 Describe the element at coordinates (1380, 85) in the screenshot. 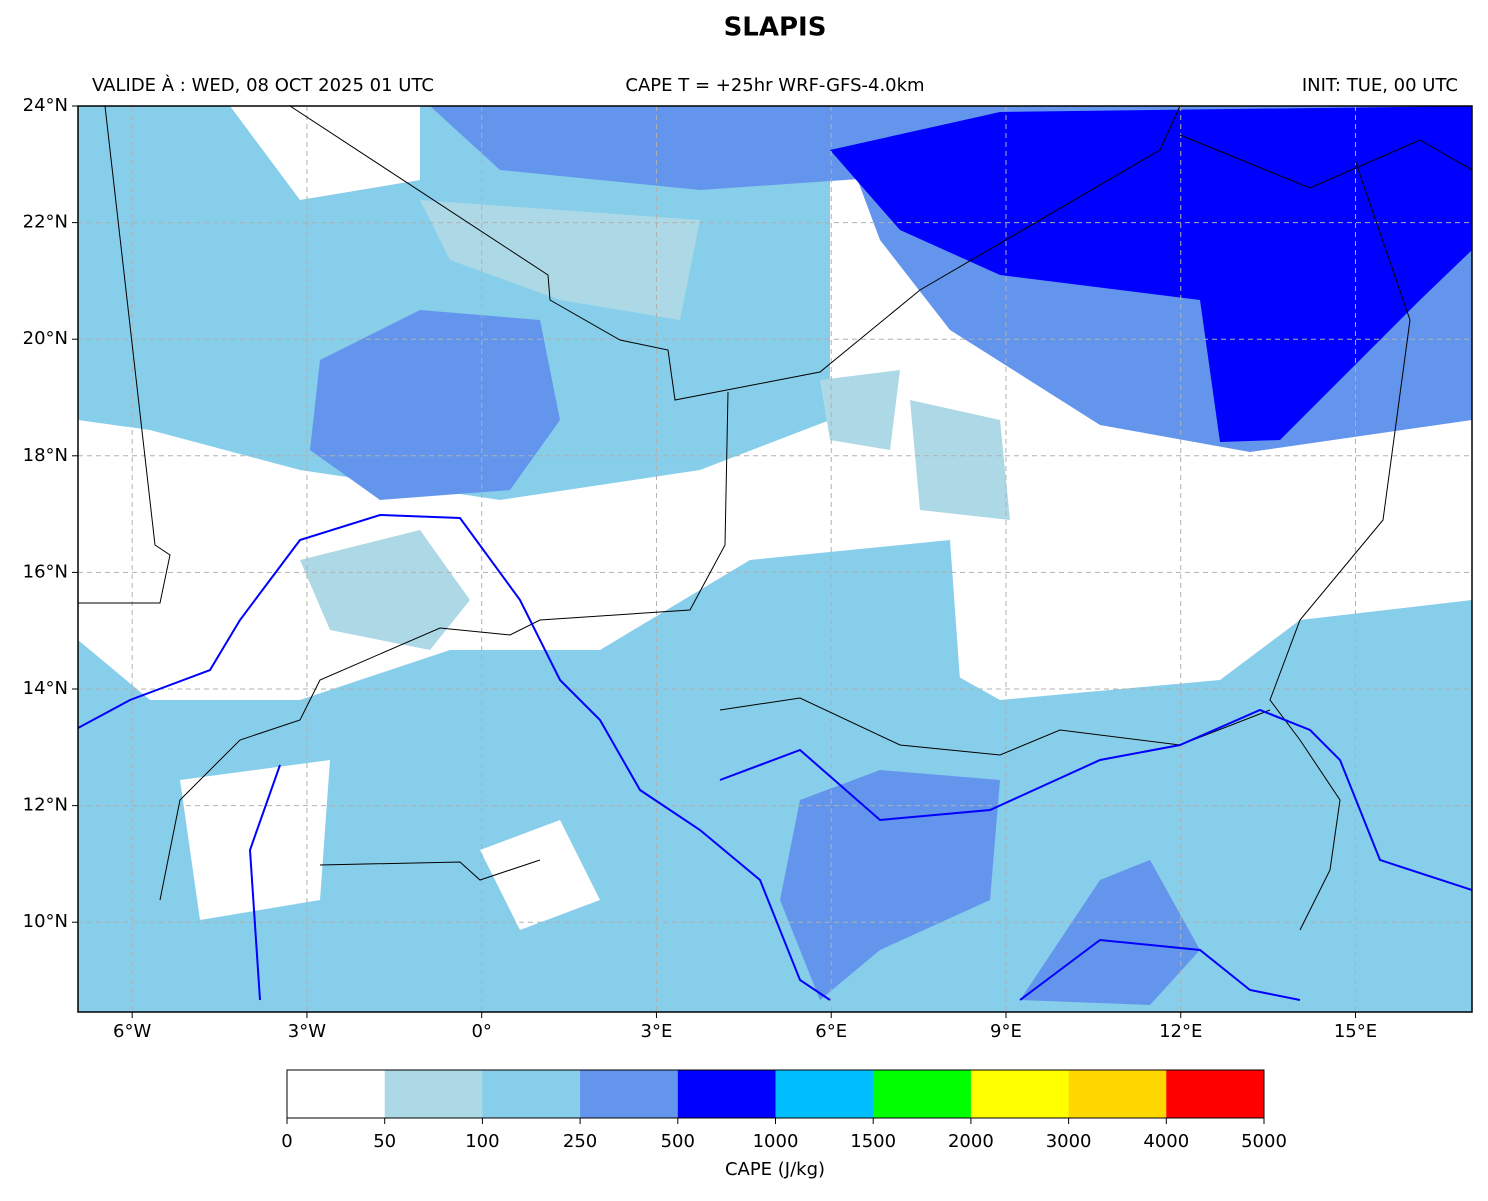

I see `init-time: INIT: TUE, 00 UTC` at that location.